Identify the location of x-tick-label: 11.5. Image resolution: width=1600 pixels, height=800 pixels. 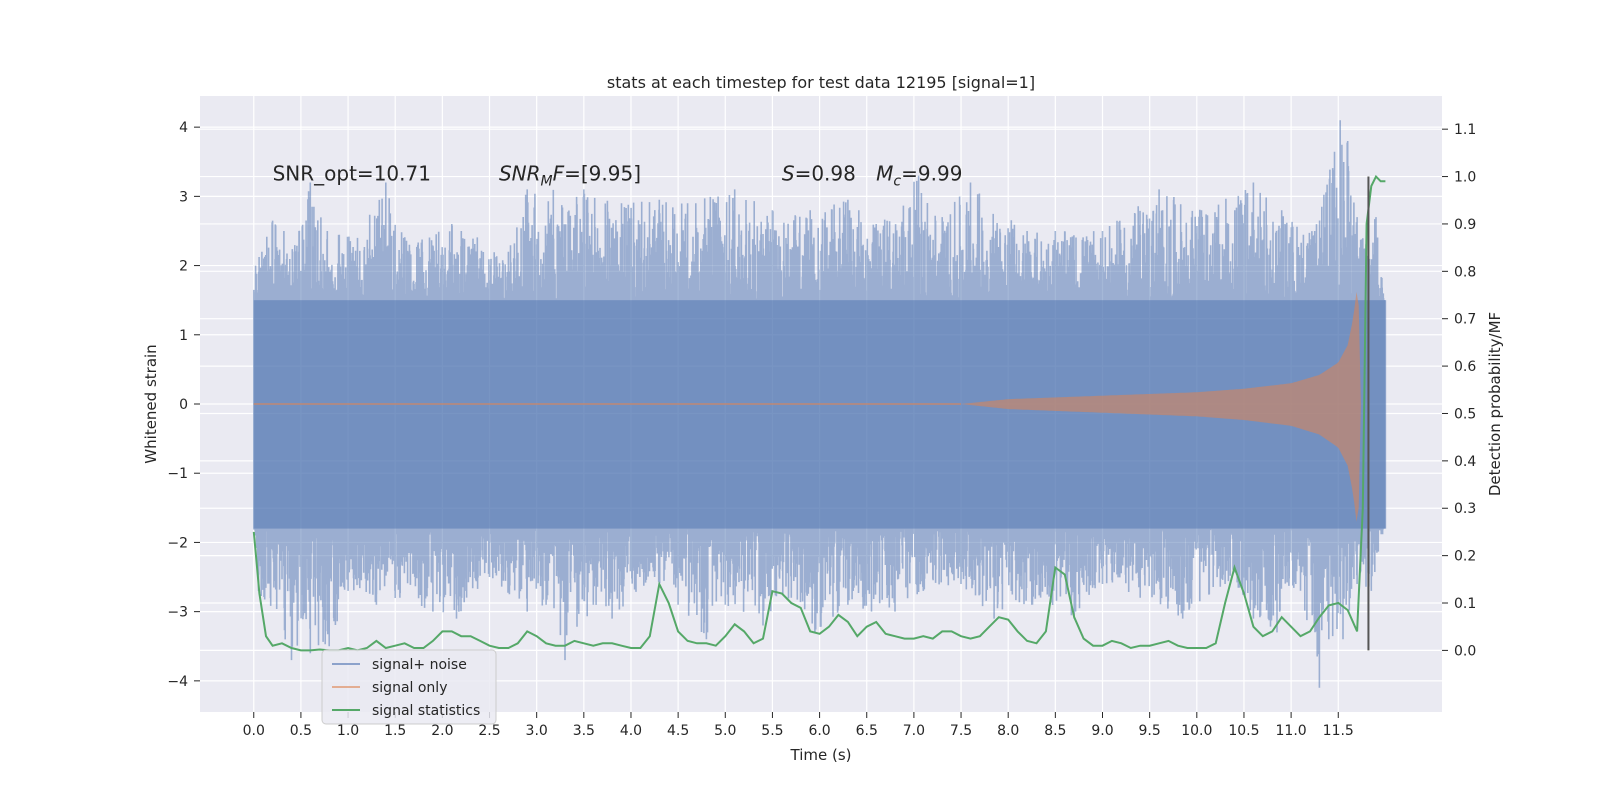
(1338, 731).